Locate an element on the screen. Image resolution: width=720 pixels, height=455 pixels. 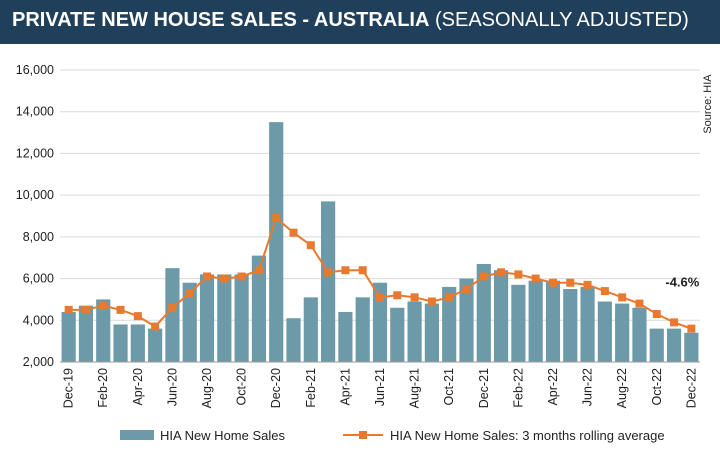
x-tick-label: Oct-21 is located at coordinates (449, 387).